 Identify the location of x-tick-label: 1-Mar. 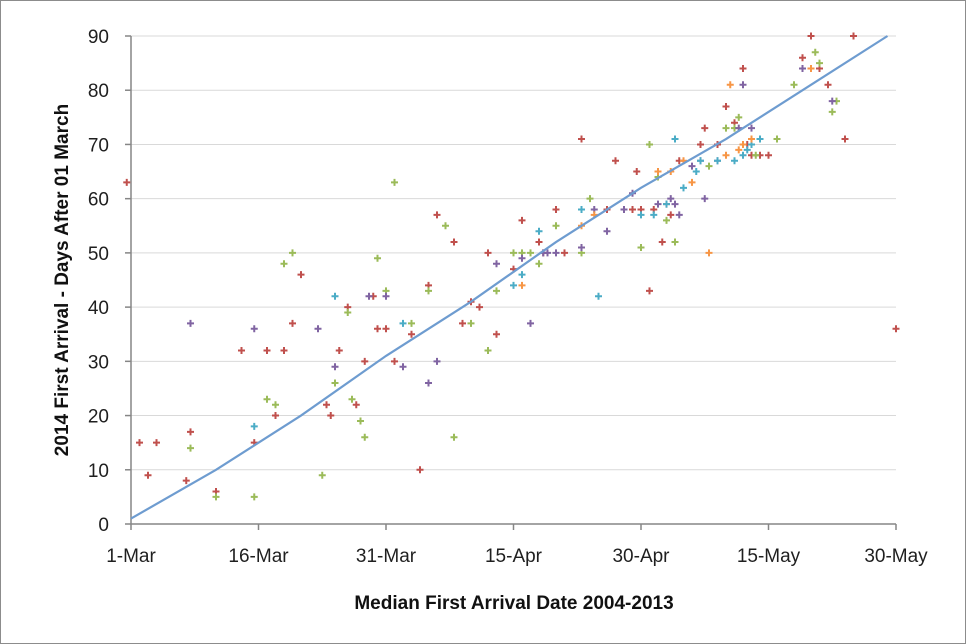
(131, 556).